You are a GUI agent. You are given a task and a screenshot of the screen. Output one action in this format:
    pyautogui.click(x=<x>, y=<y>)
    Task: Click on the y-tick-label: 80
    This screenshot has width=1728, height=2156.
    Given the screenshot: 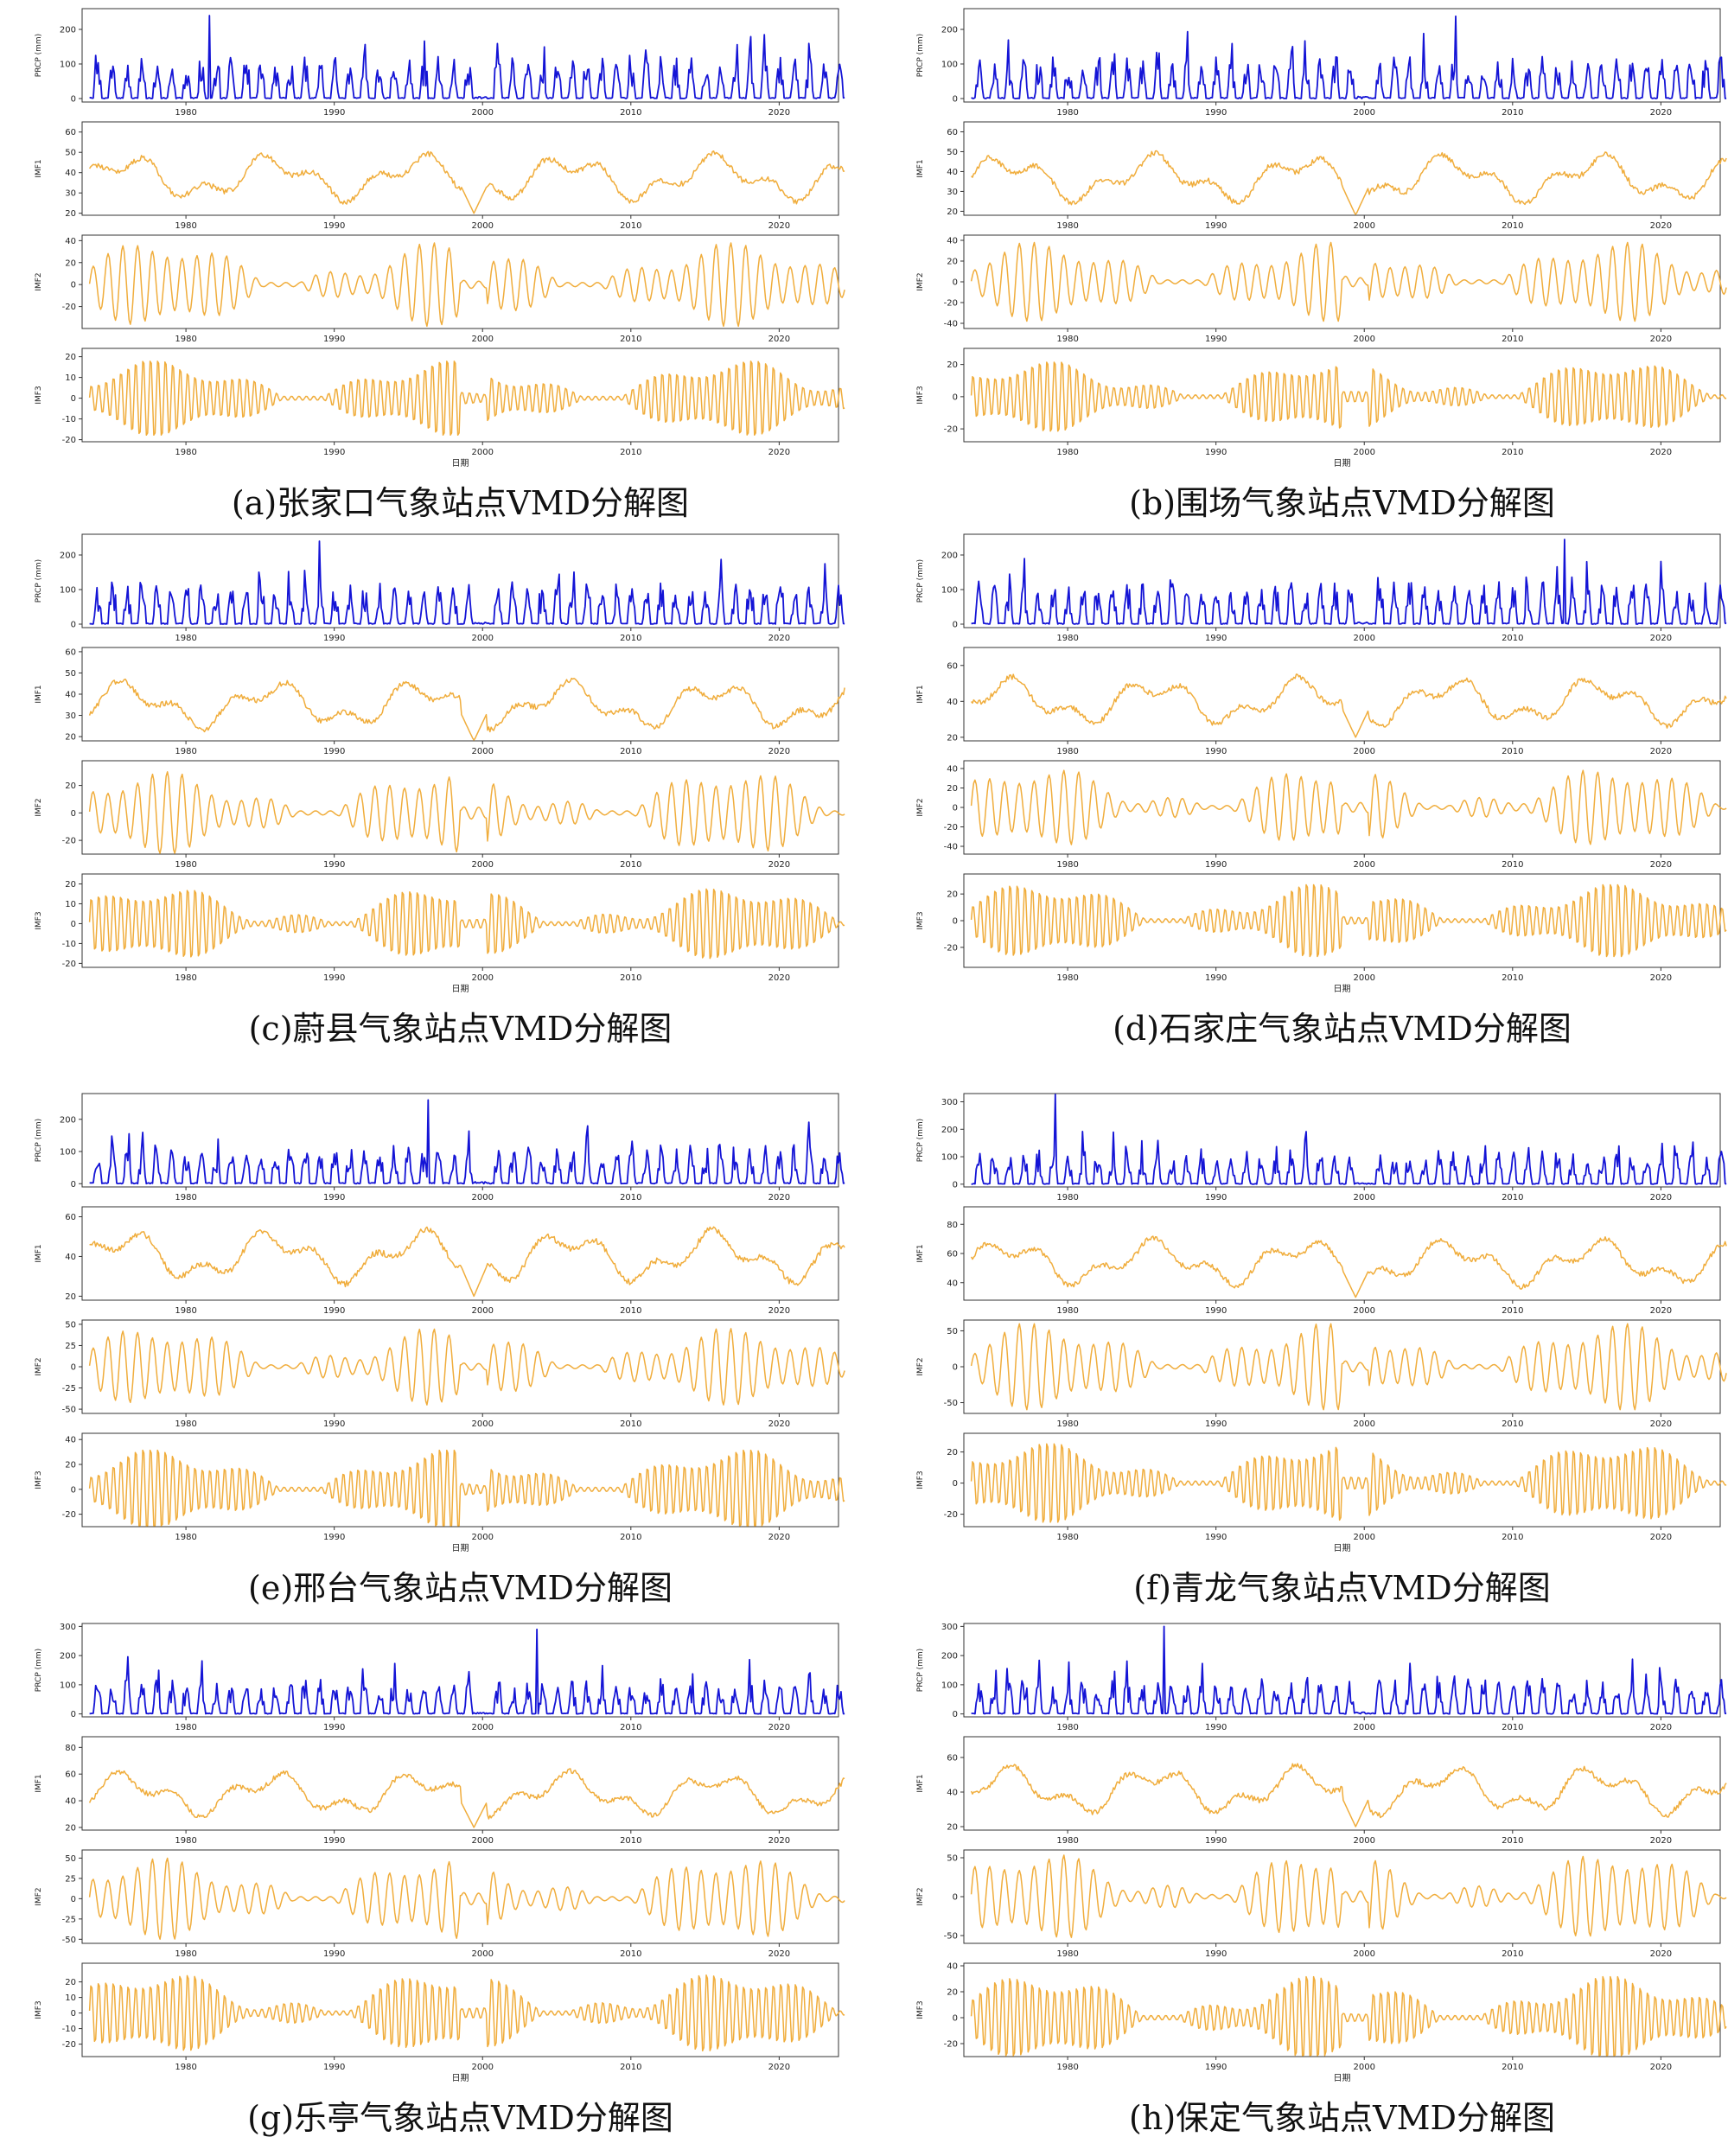 What is the action you would take?
    pyautogui.click(x=952, y=1225)
    